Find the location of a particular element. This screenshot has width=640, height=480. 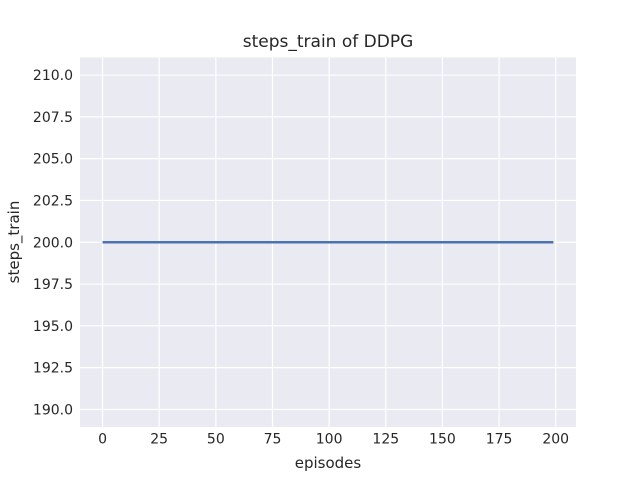

y-tick-label: 200.0 is located at coordinates (53, 243).